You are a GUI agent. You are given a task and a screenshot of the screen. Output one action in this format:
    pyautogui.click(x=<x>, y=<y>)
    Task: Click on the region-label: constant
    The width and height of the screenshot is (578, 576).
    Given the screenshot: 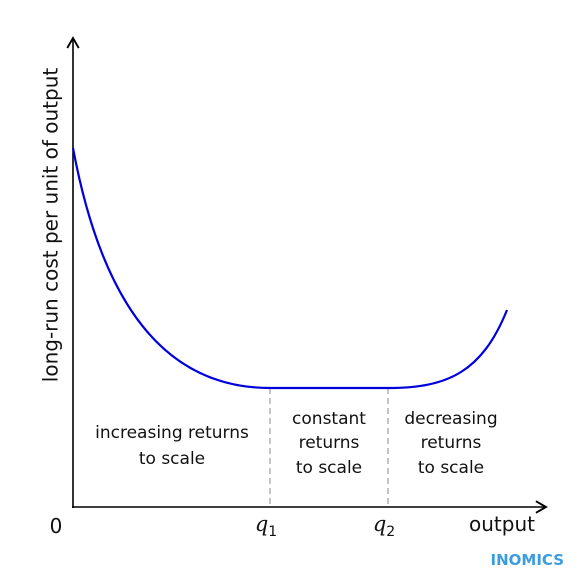 What is the action you would take?
    pyautogui.click(x=329, y=419)
    